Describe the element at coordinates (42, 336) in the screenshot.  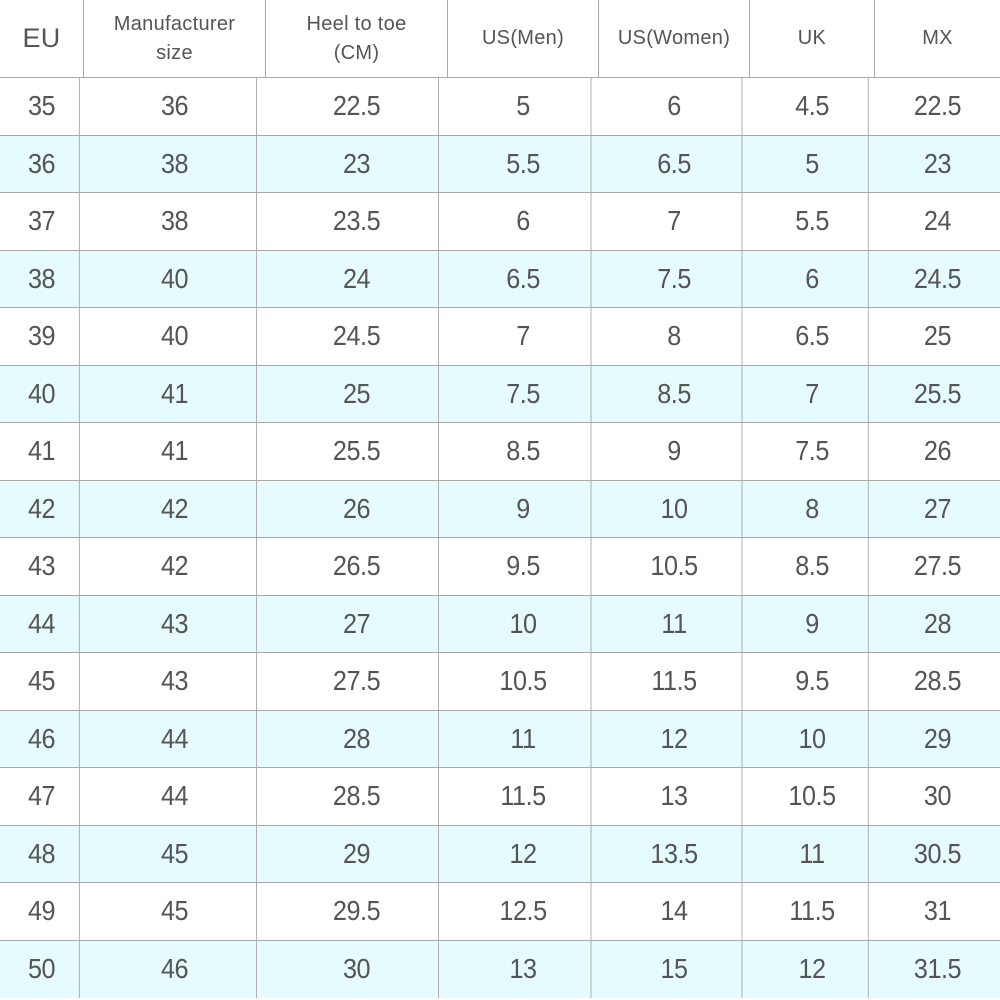
I see `table-cell-eu: 39` at that location.